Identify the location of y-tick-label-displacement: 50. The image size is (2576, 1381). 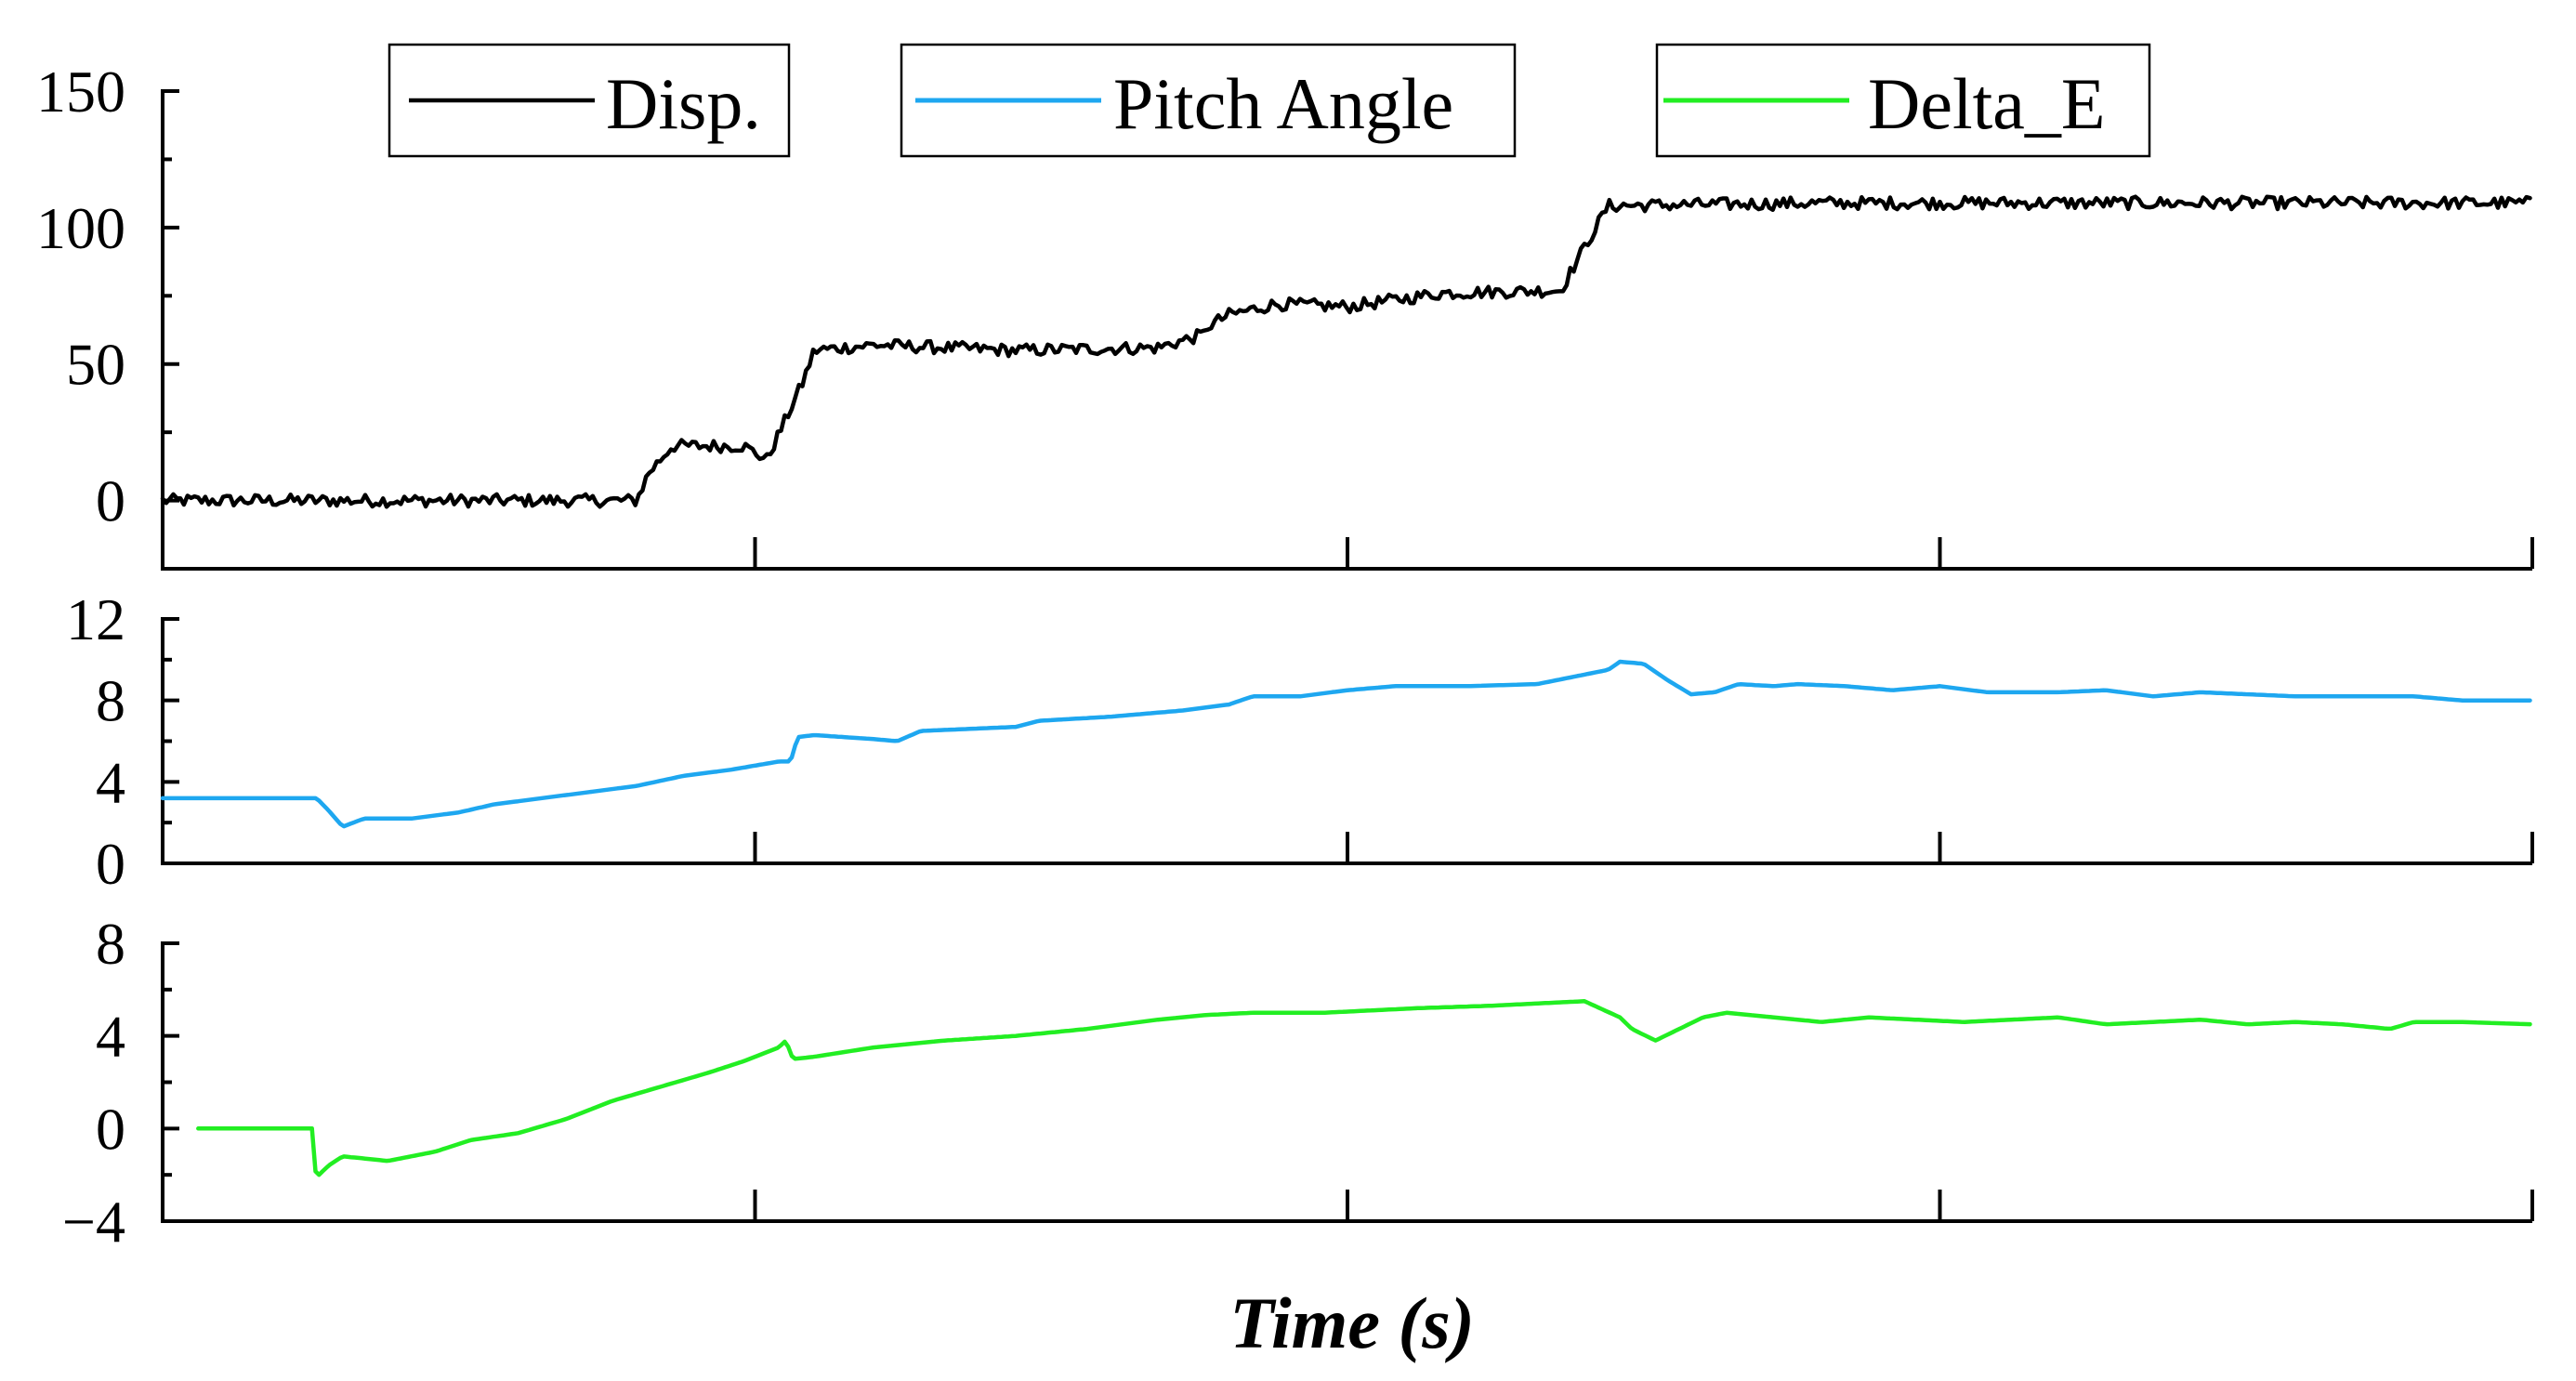
(95, 365).